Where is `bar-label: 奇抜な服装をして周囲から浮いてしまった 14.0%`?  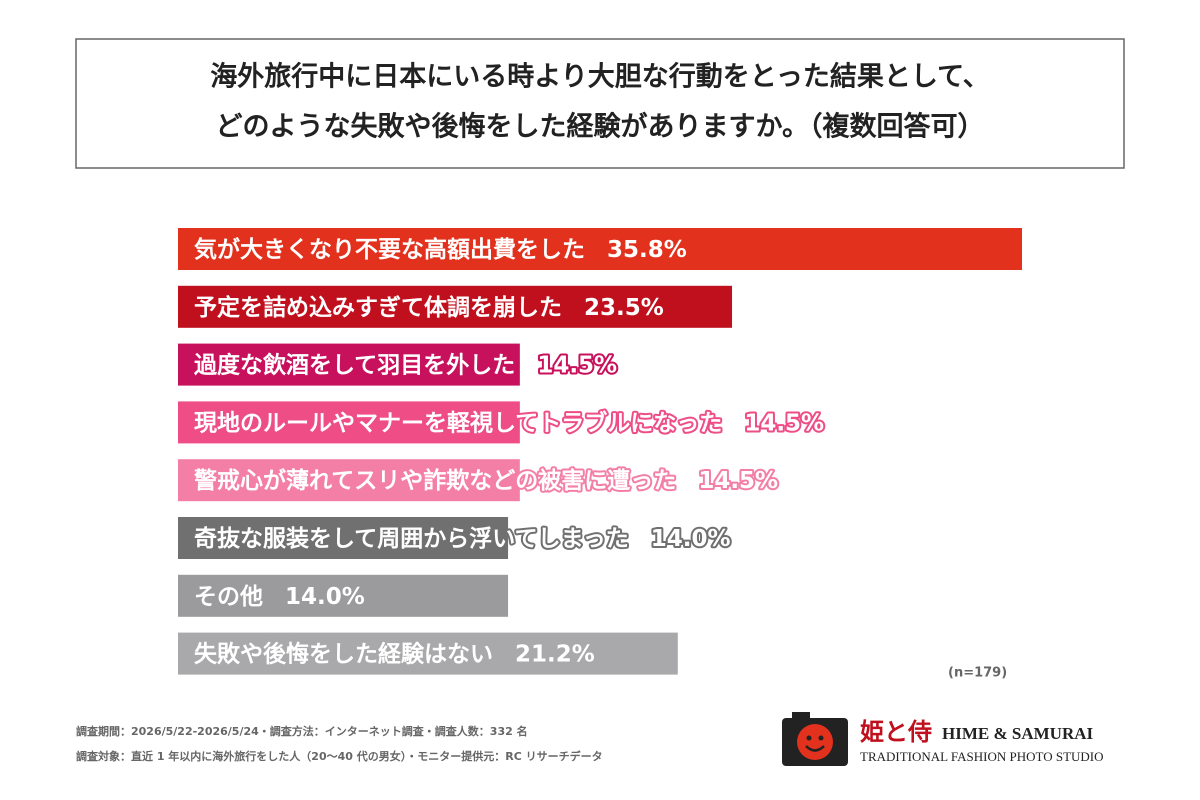 bar-label: 奇抜な服装をして周囲から浮いてしまった 14.0% is located at coordinates (462, 538).